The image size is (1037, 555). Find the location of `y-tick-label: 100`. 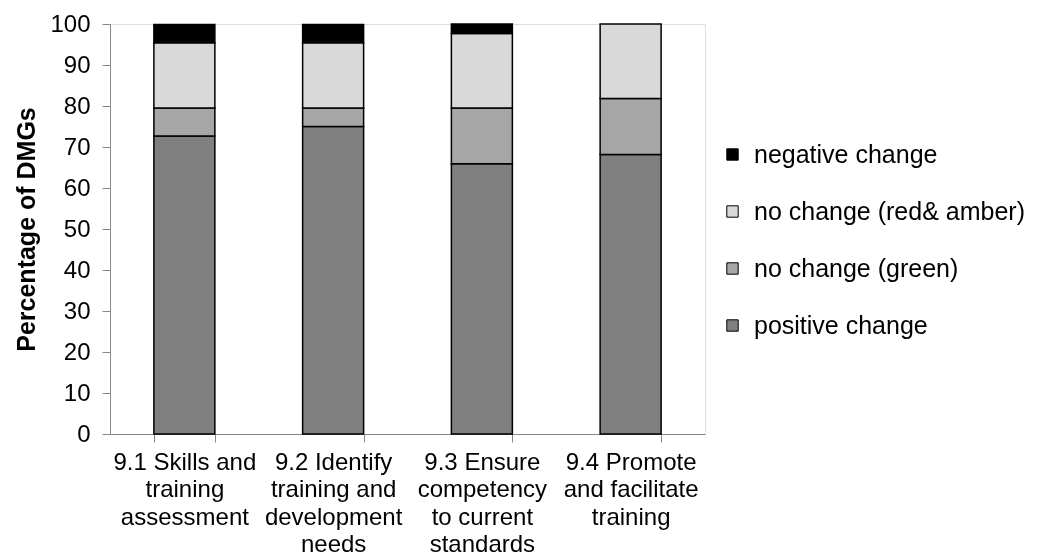

y-tick-label: 100 is located at coordinates (70, 23).